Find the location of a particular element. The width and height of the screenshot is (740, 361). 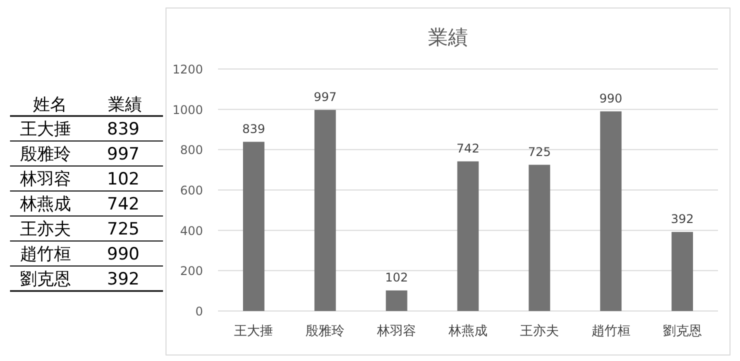

text: 王大捶 is located at coordinates (45, 130).